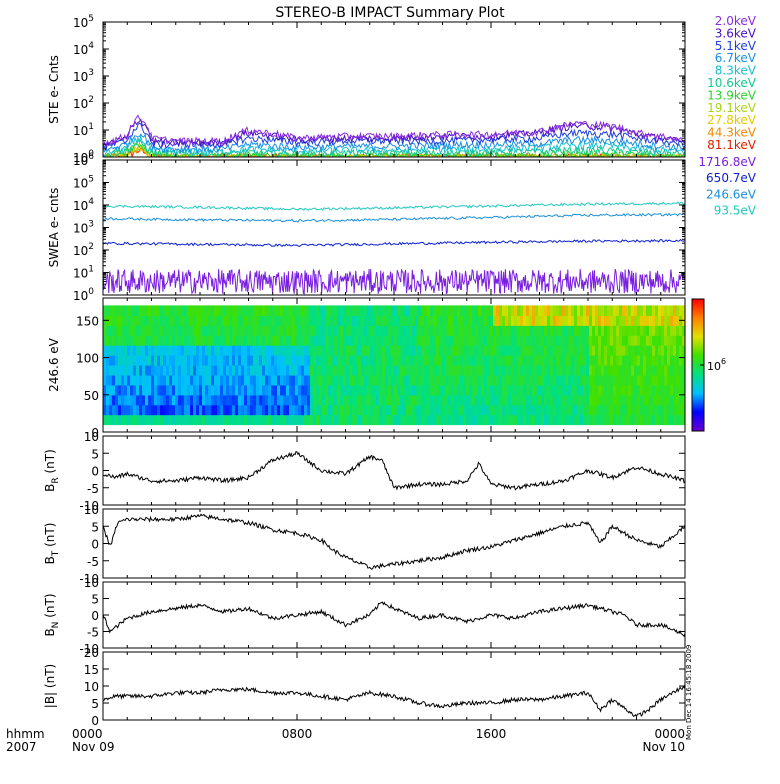 The image size is (780, 784). What do you see at coordinates (394, 217) in the screenshot?
I see `swea-line-246.6eV` at bounding box center [394, 217].